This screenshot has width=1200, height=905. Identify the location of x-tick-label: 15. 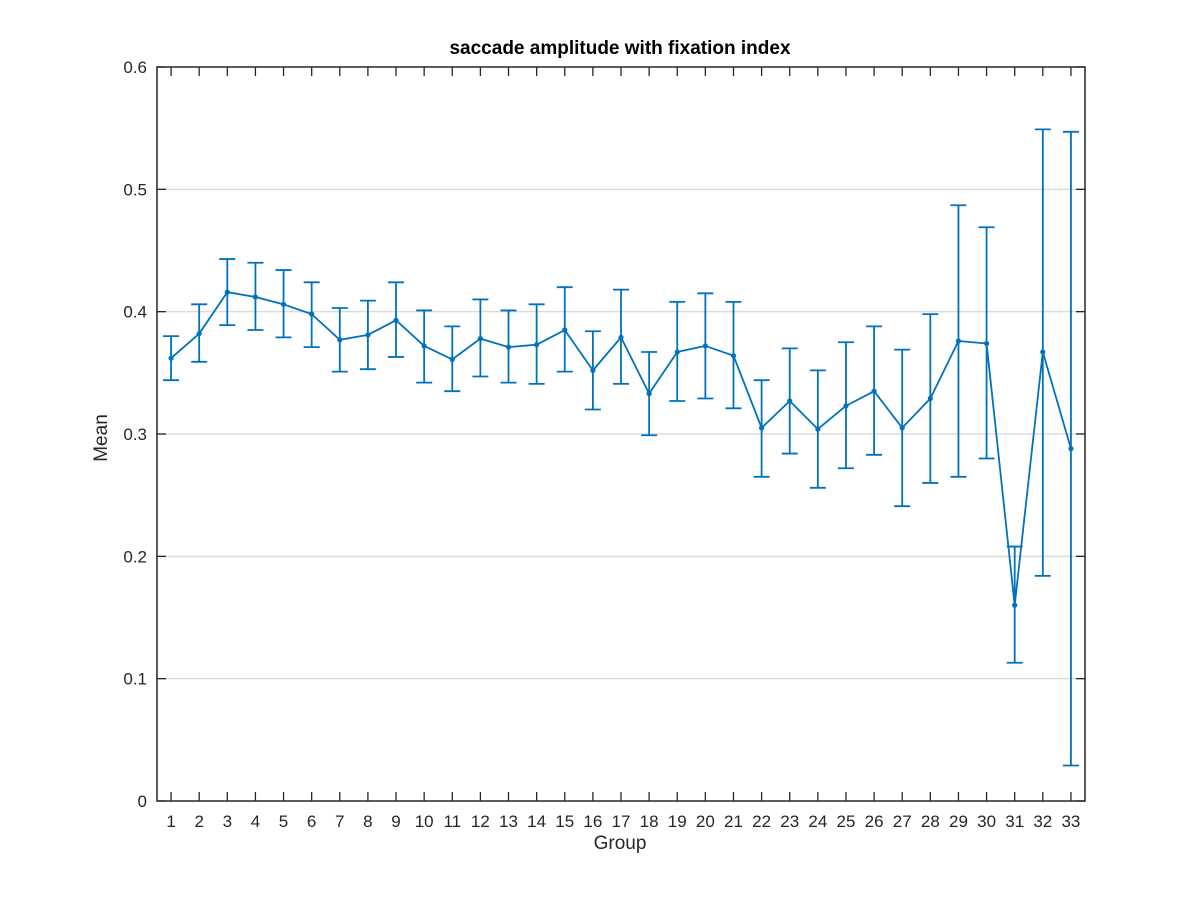
(564, 821).